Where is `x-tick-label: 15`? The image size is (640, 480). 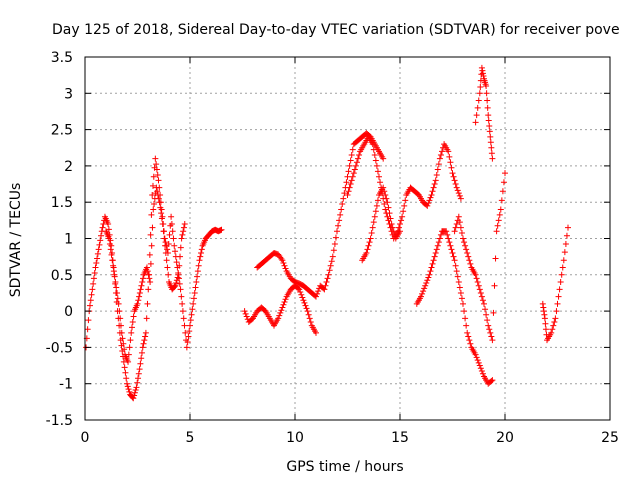
x-tick-label: 15 is located at coordinates (400, 438).